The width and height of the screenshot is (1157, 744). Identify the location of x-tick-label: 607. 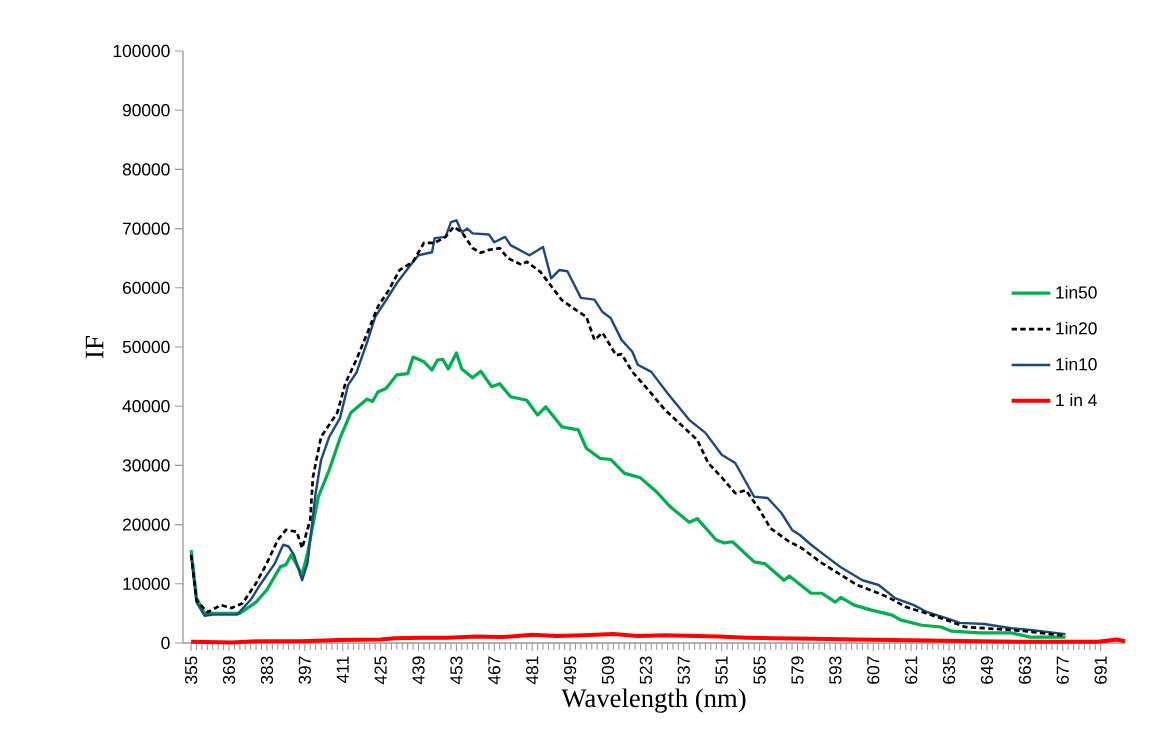
(873, 670).